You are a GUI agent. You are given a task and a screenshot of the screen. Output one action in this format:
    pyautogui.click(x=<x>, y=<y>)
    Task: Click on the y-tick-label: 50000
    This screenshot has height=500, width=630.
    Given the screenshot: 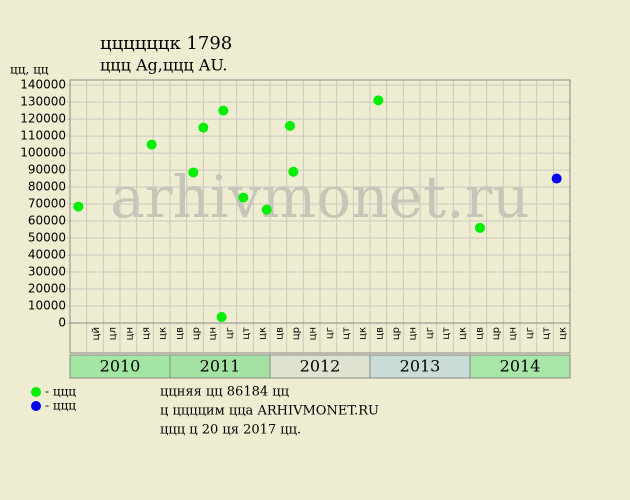 What is the action you would take?
    pyautogui.click(x=47, y=238)
    